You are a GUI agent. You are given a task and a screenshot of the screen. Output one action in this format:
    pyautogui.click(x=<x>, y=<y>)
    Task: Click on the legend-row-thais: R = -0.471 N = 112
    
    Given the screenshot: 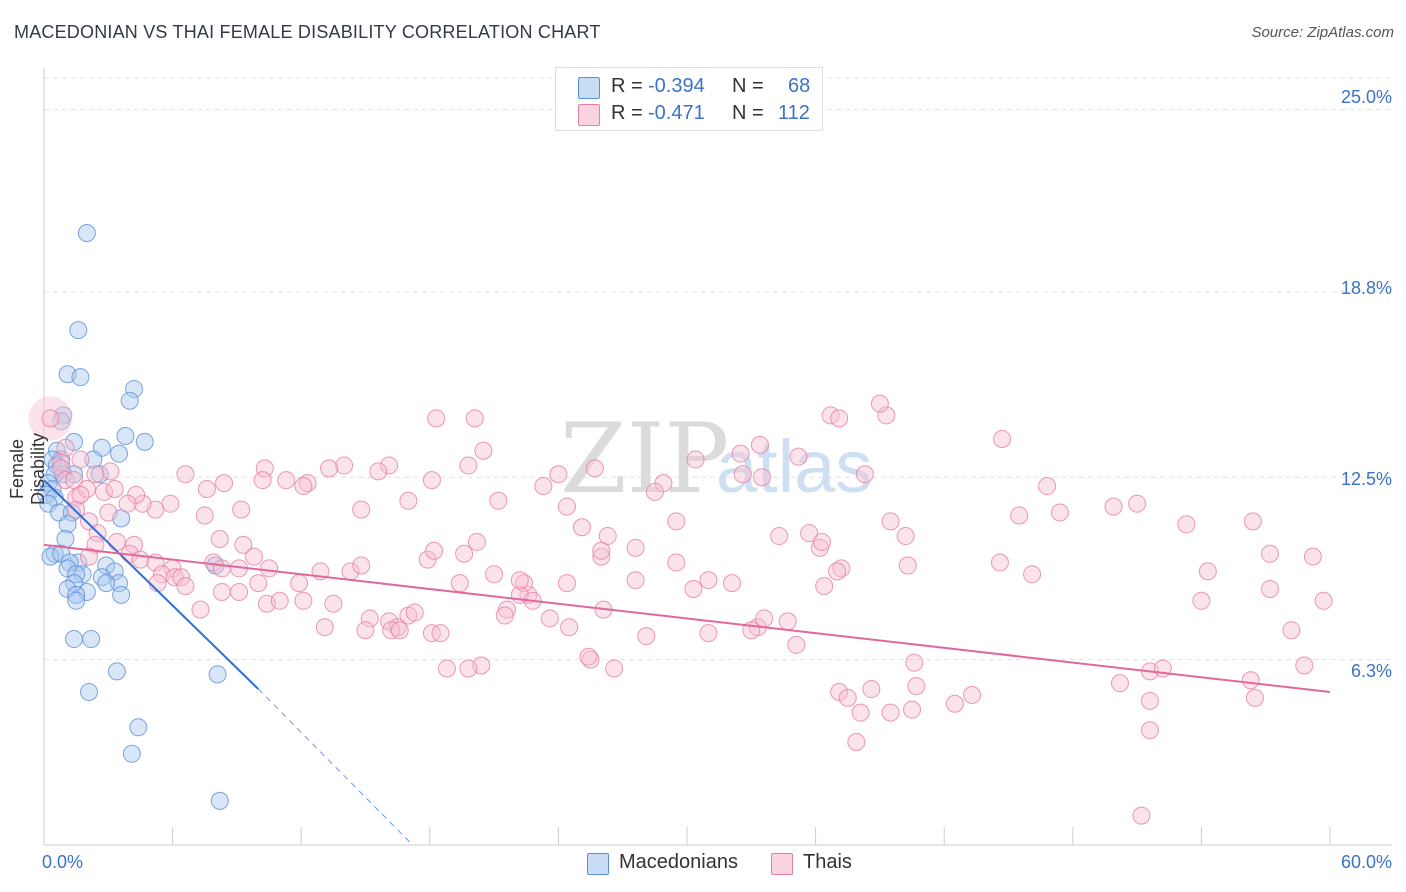 What is the action you would take?
    pyautogui.click(x=689, y=114)
    